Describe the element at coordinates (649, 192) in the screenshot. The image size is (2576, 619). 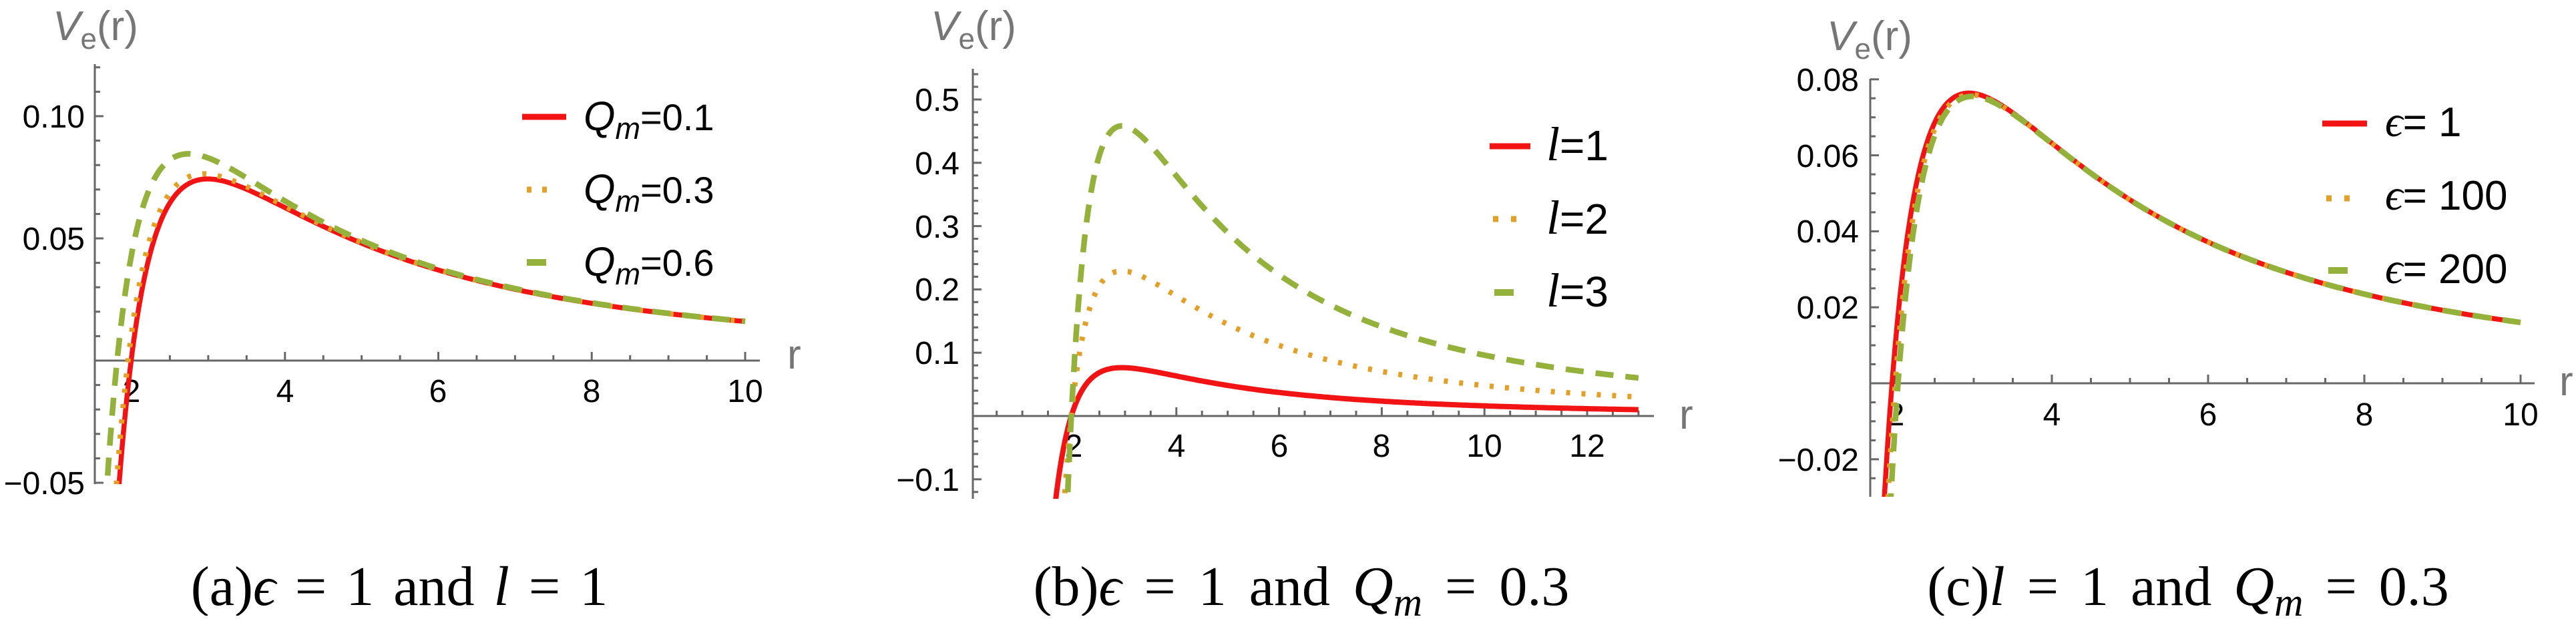
I see `svg-text: Qm=0.3` at that location.